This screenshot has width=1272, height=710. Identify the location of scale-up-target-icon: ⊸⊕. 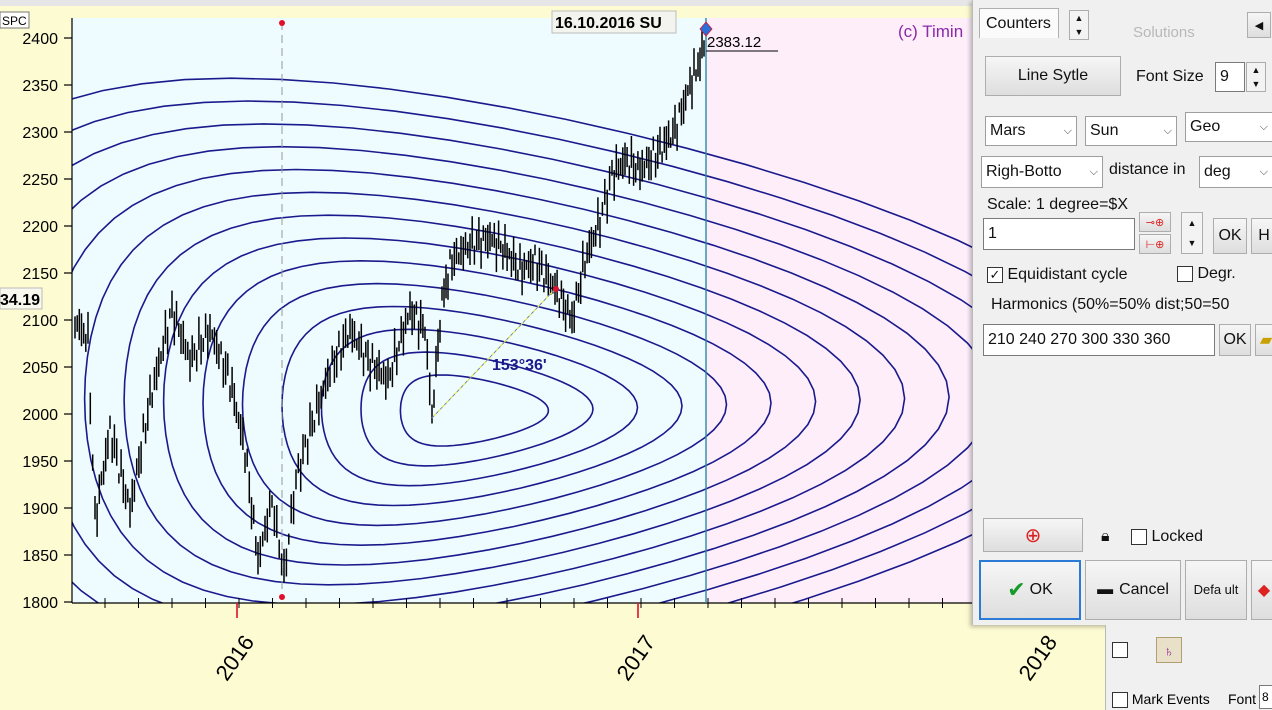
(1155, 222).